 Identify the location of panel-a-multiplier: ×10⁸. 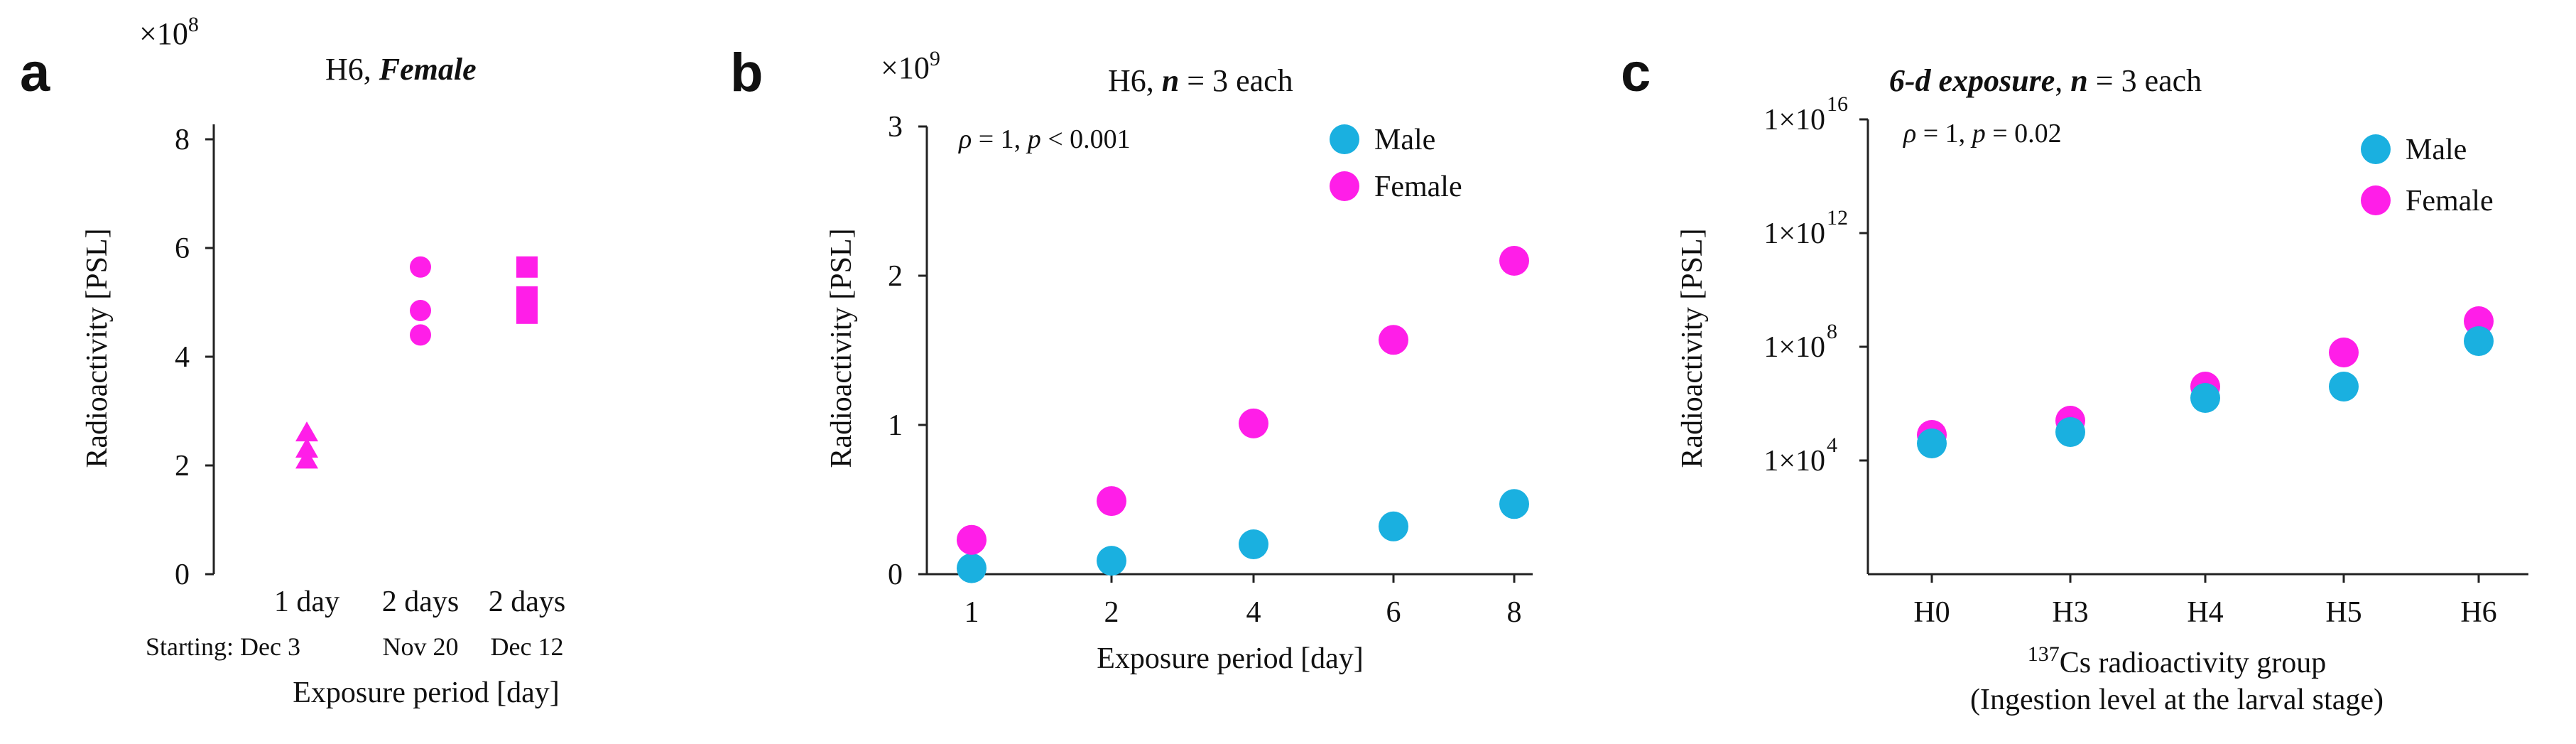
(169, 32).